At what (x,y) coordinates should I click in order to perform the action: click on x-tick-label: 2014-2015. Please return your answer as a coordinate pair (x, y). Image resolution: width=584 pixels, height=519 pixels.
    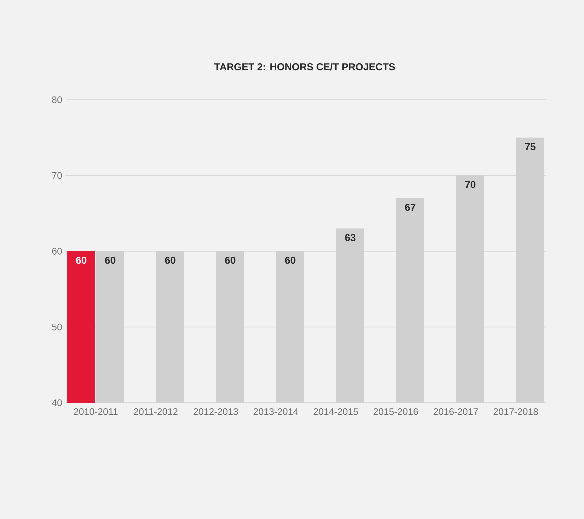
    Looking at the image, I should click on (336, 412).